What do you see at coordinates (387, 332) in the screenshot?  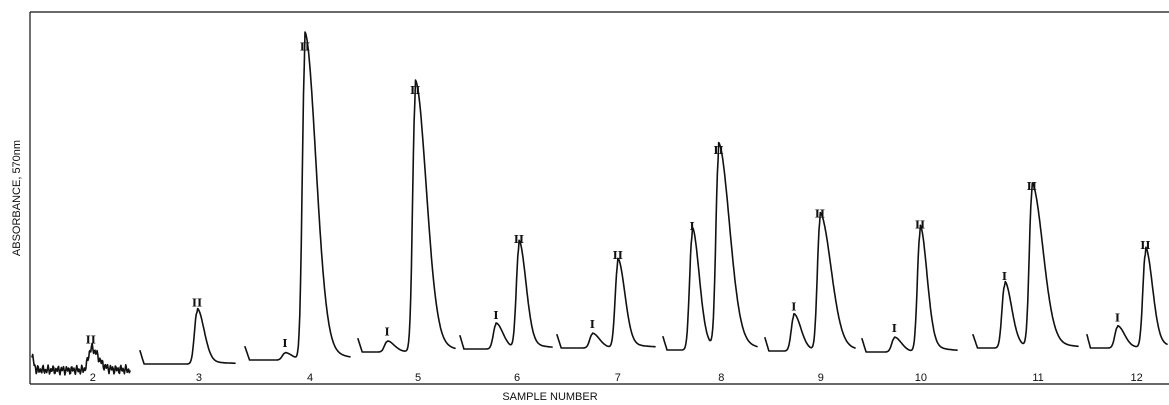 I see `sample-5-peak-I-label: I` at bounding box center [387, 332].